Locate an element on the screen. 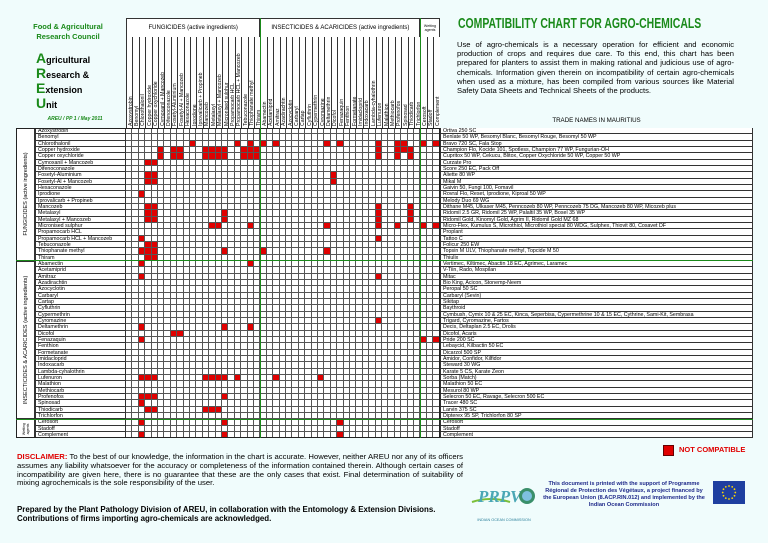 The image size is (768, 543). column-header: Thiophanate methyl is located at coordinates (251, 82).